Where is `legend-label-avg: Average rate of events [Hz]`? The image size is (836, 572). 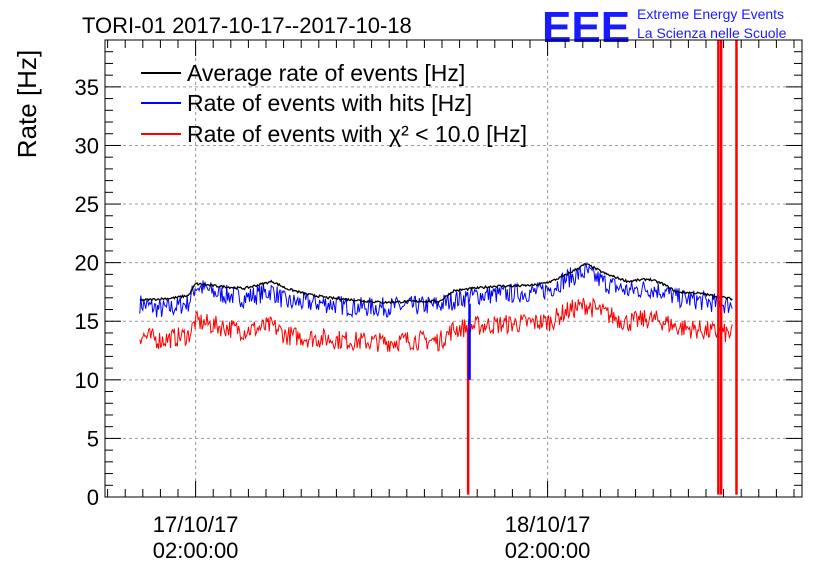
legend-label-avg: Average rate of events [Hz] is located at coordinates (326, 73).